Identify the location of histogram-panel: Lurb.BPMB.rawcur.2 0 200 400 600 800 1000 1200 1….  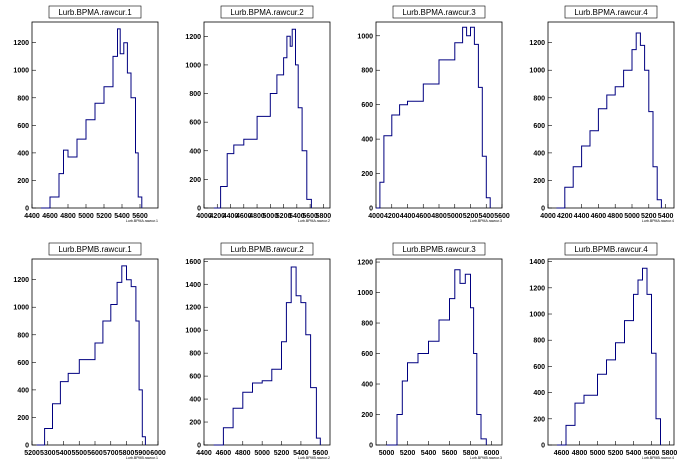
(258, 351).